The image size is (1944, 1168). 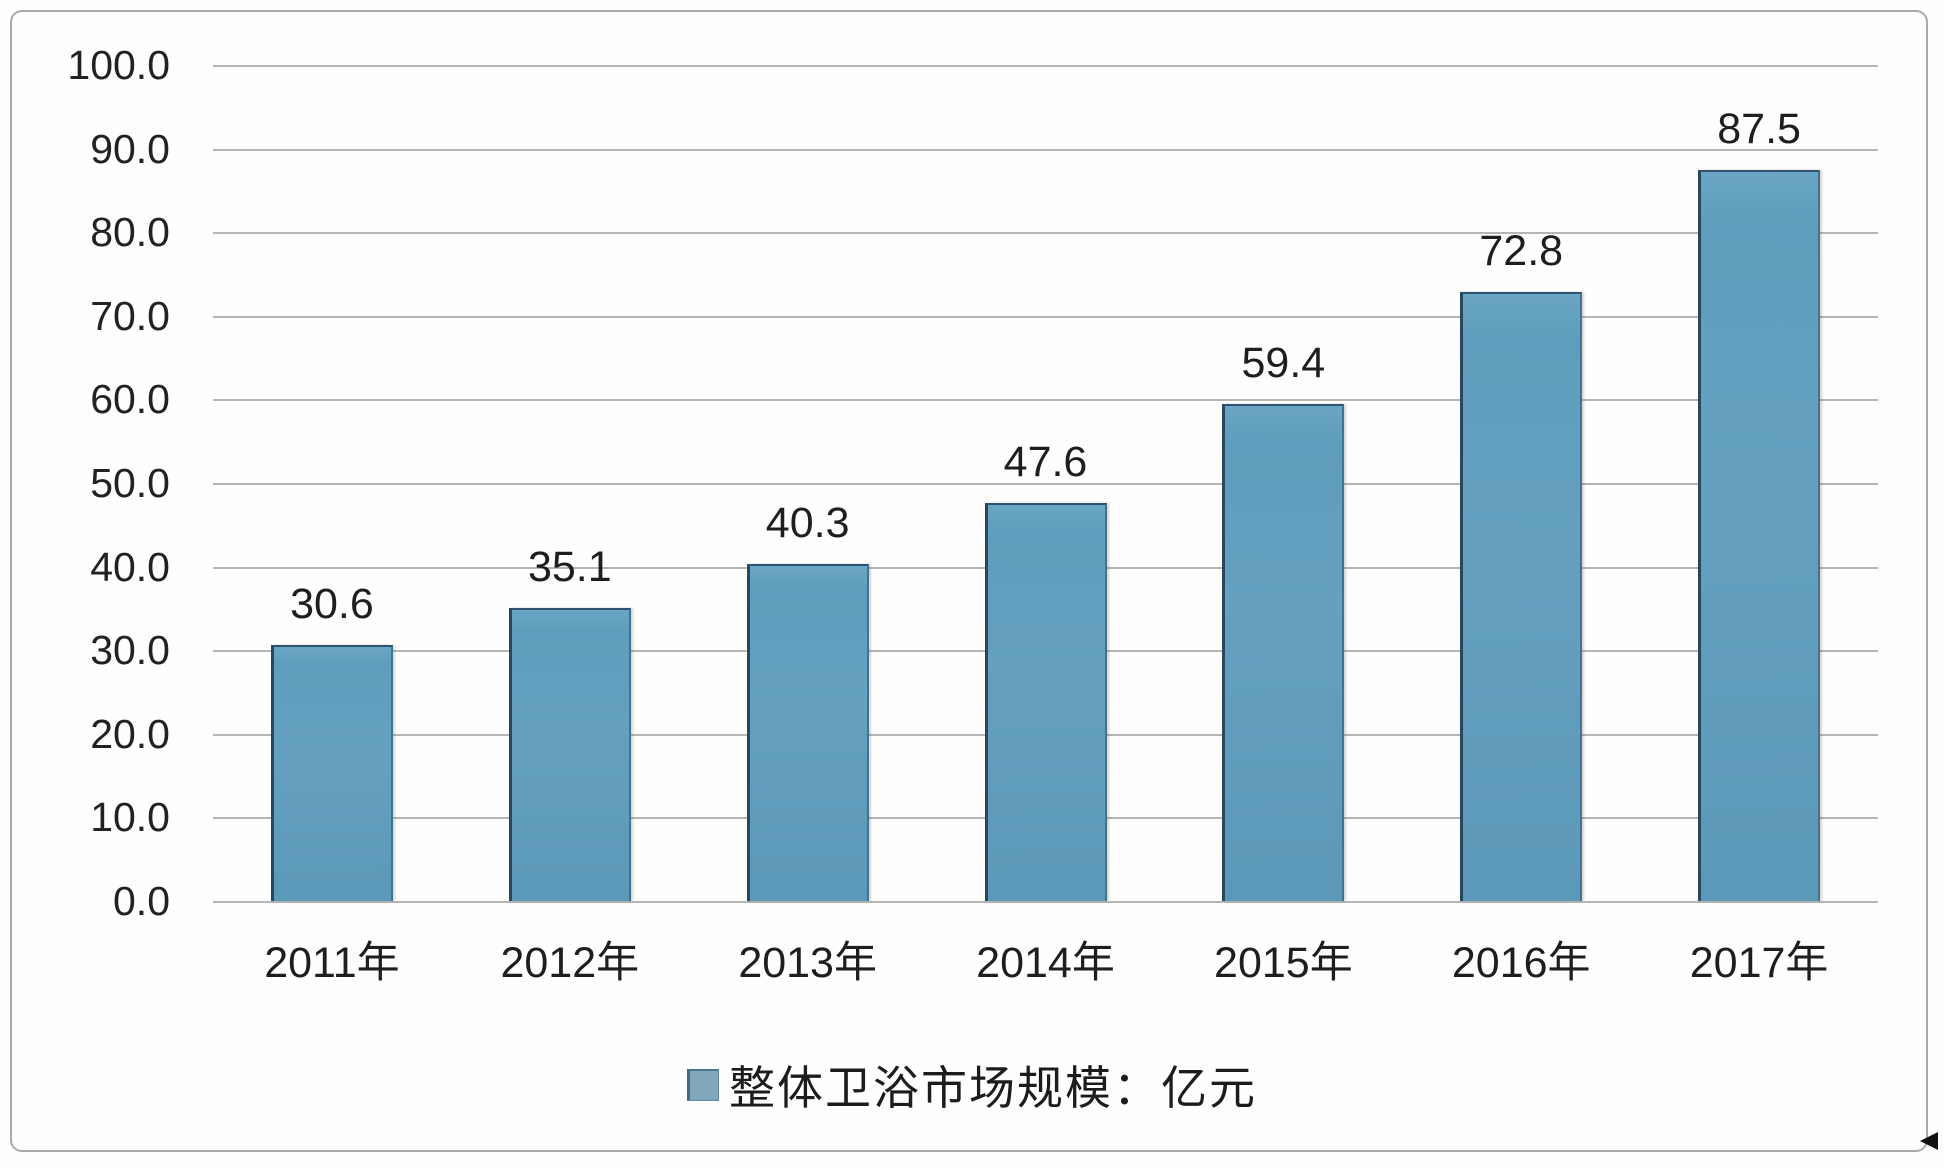 What do you see at coordinates (569, 566) in the screenshot?
I see `bar-value-label: 35.1` at bounding box center [569, 566].